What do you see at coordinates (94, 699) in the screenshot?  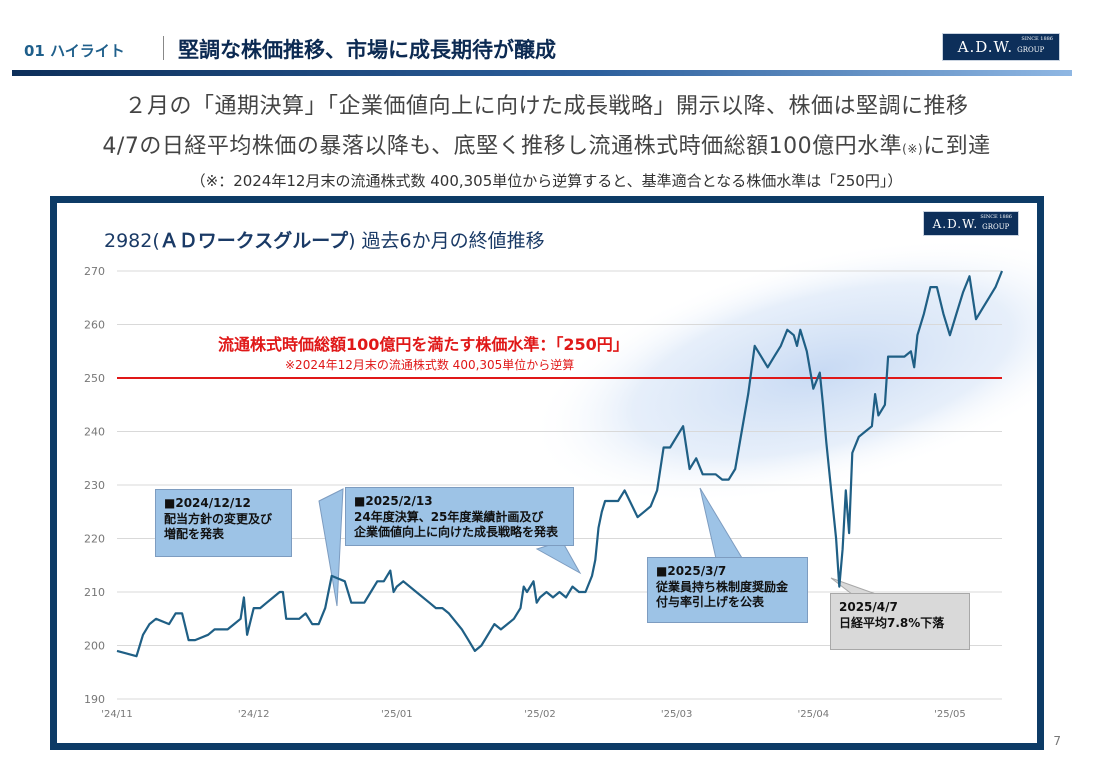 I see `y-tick-label: 190` at bounding box center [94, 699].